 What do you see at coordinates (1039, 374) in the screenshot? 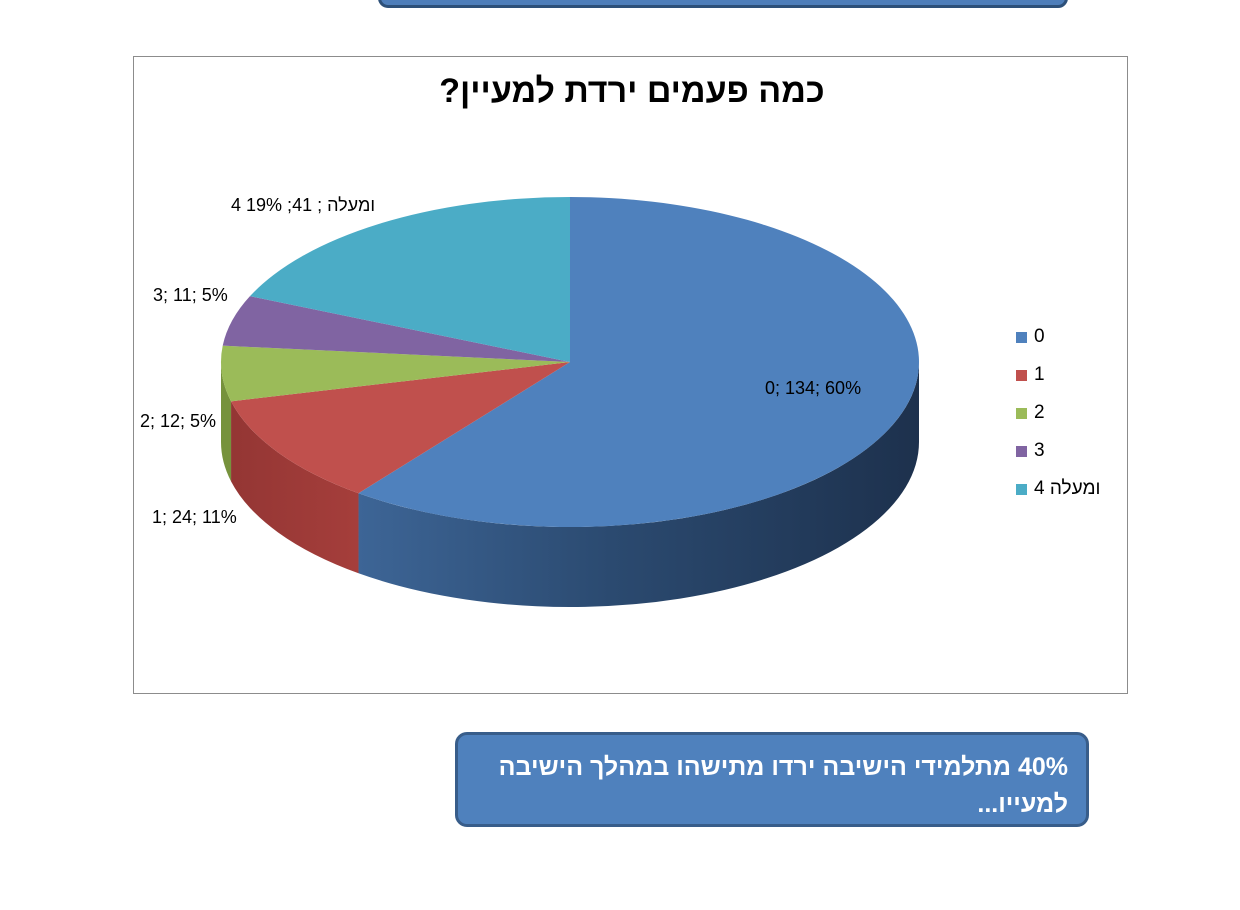
I see `legend-label: 1` at bounding box center [1039, 374].